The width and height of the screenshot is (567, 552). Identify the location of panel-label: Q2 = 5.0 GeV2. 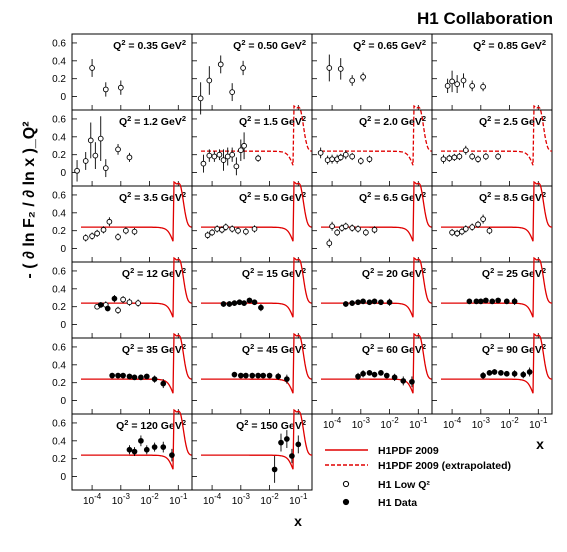
(272, 197).